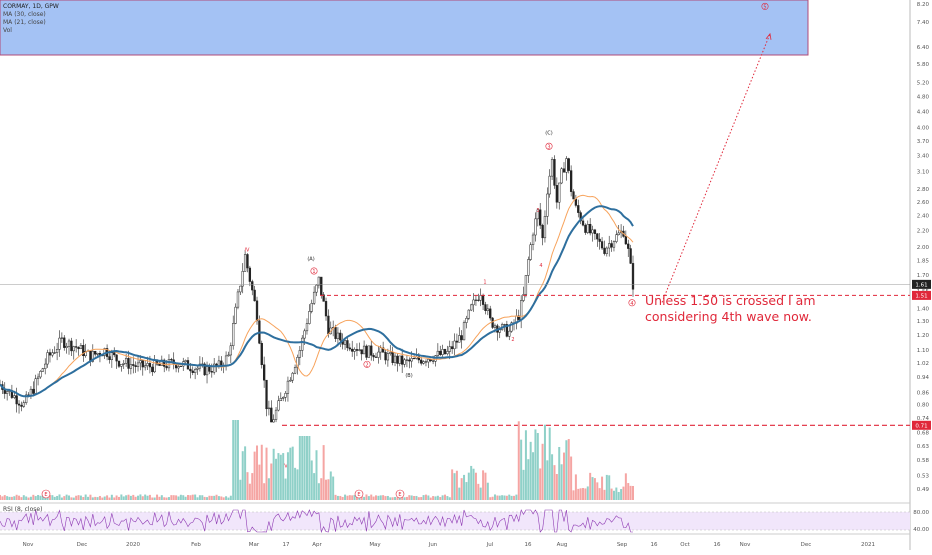 The image size is (932, 555). I want to click on time-tick-label: 16, so click(717, 545).